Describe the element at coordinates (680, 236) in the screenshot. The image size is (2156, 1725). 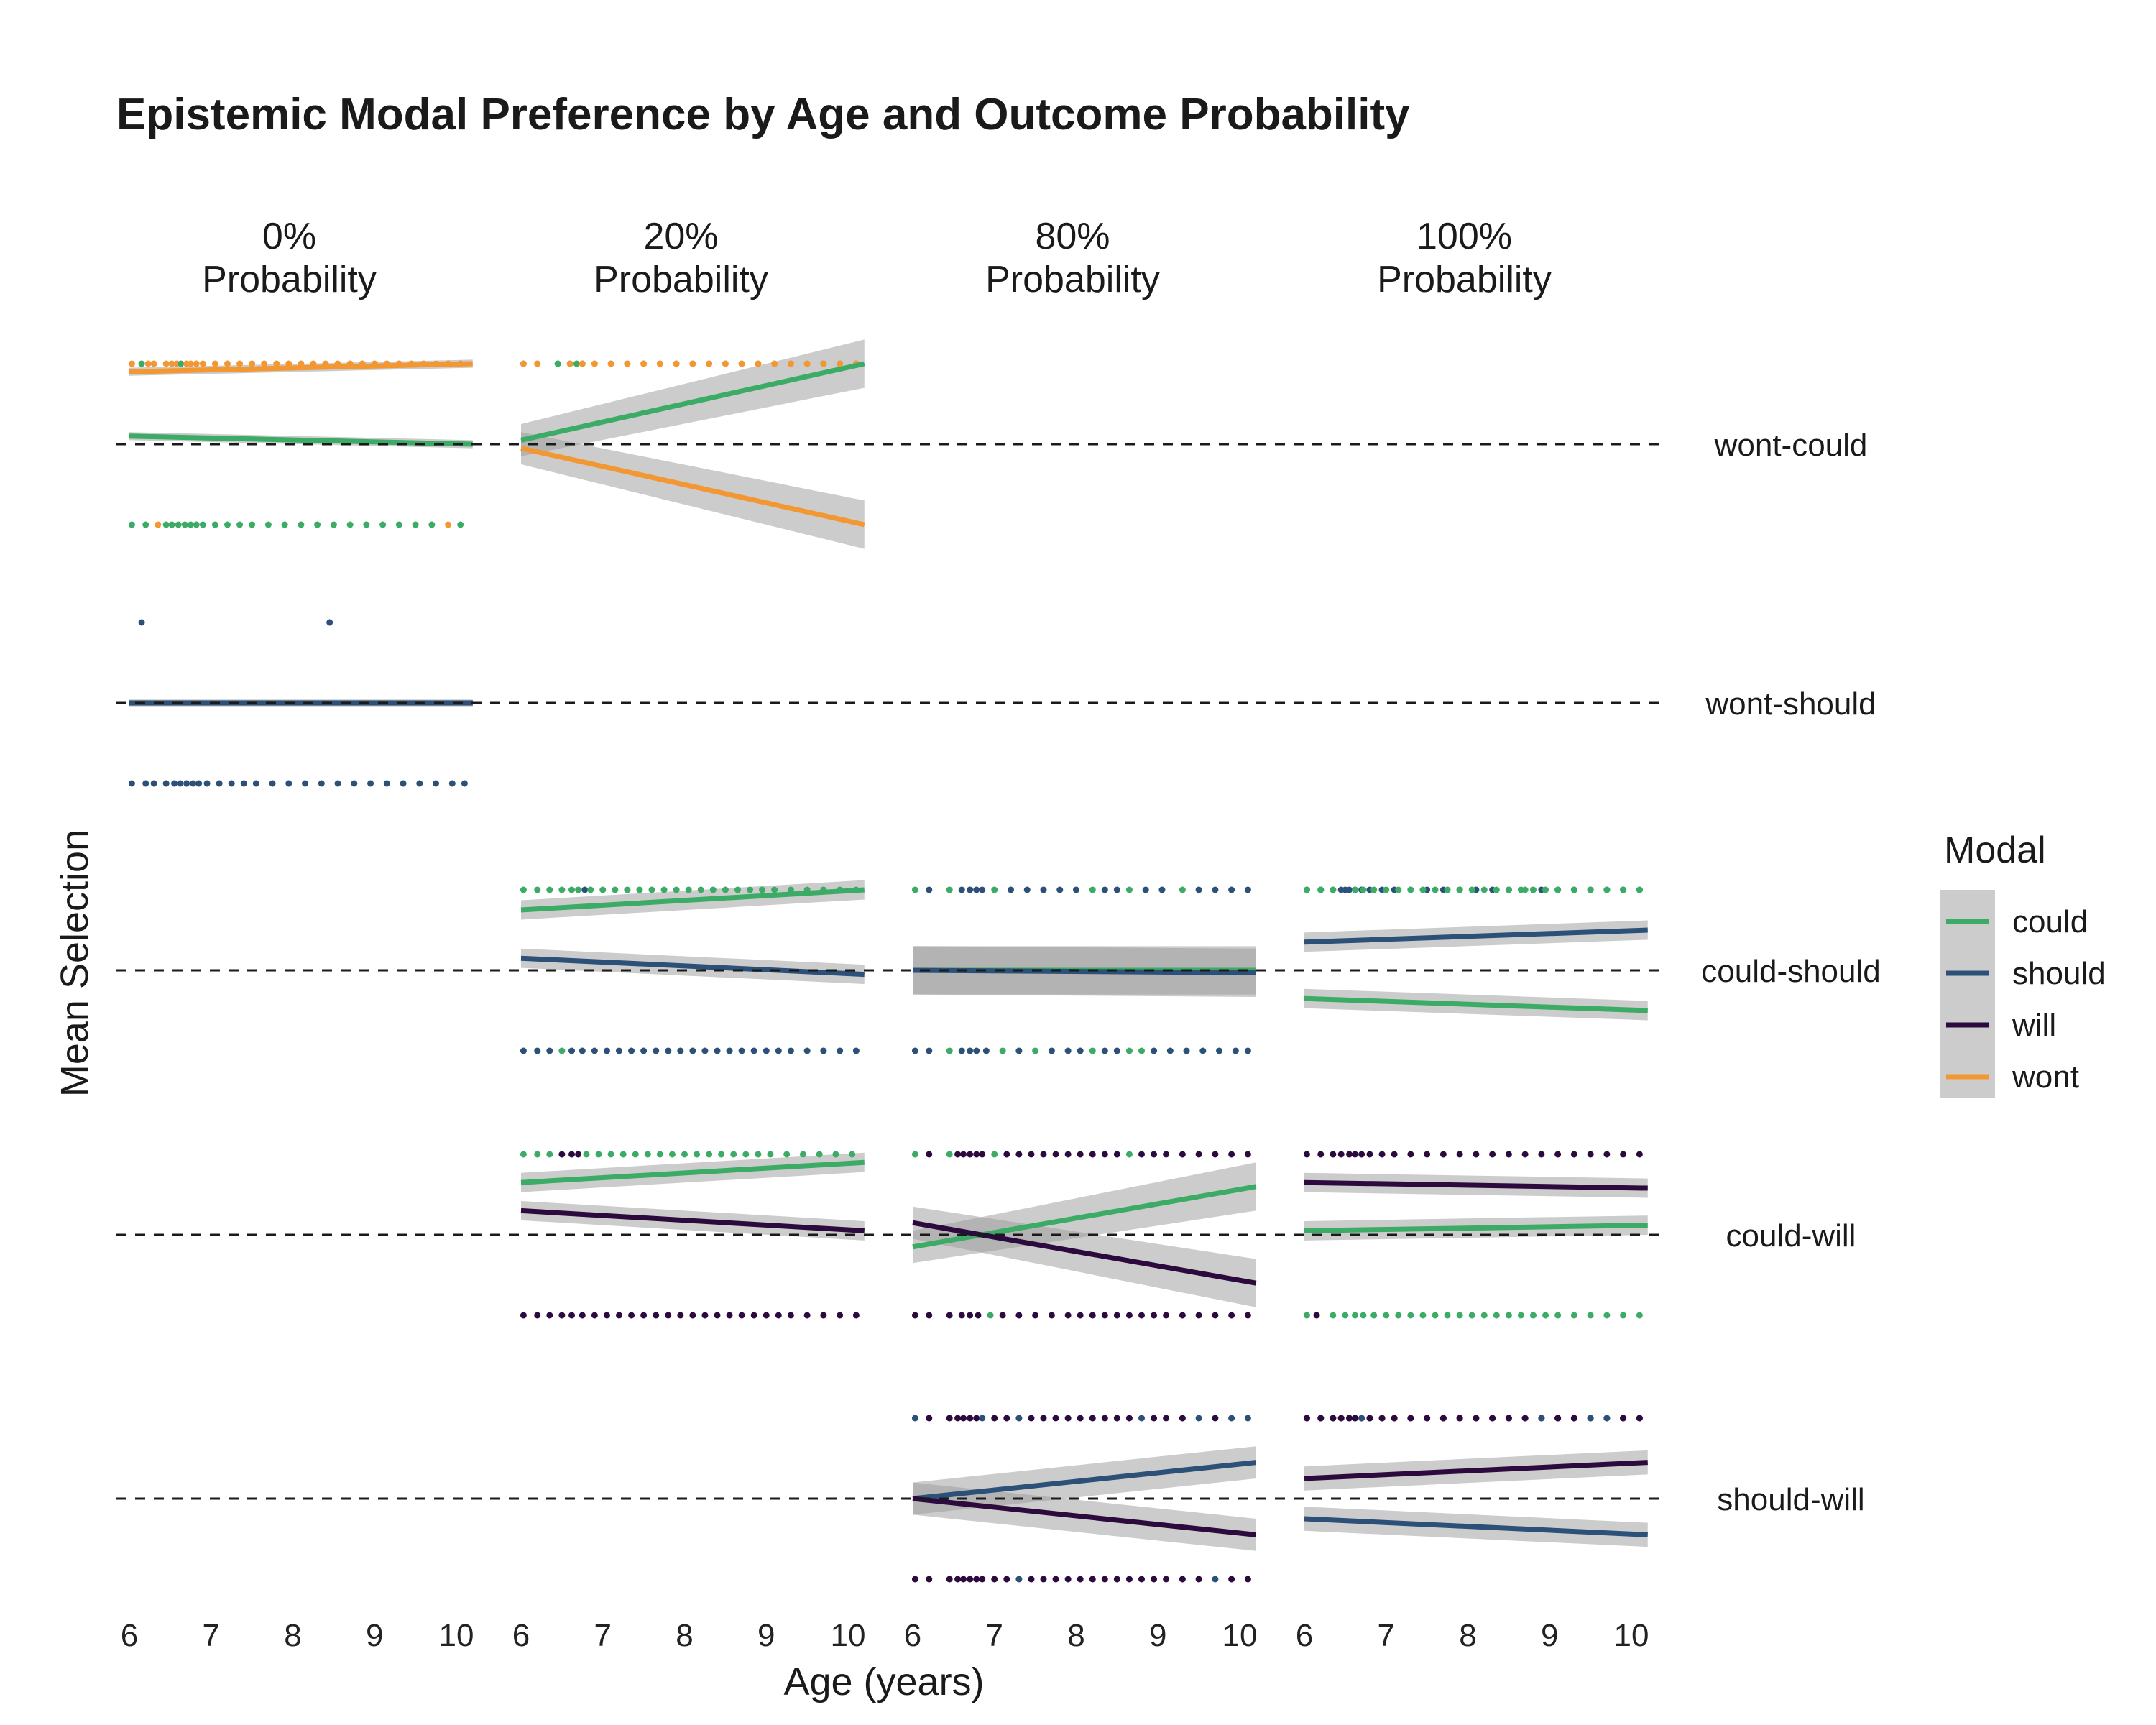
I see `panel-strip-label-line: 20%` at that location.